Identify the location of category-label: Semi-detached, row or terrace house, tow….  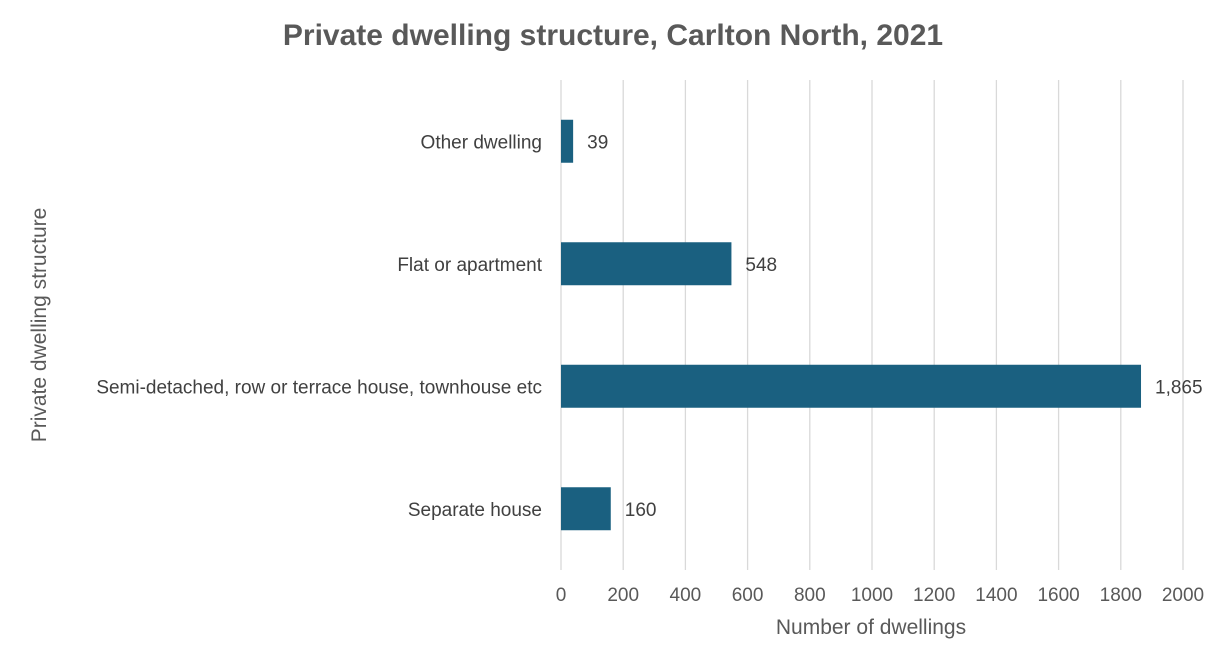
(319, 387).